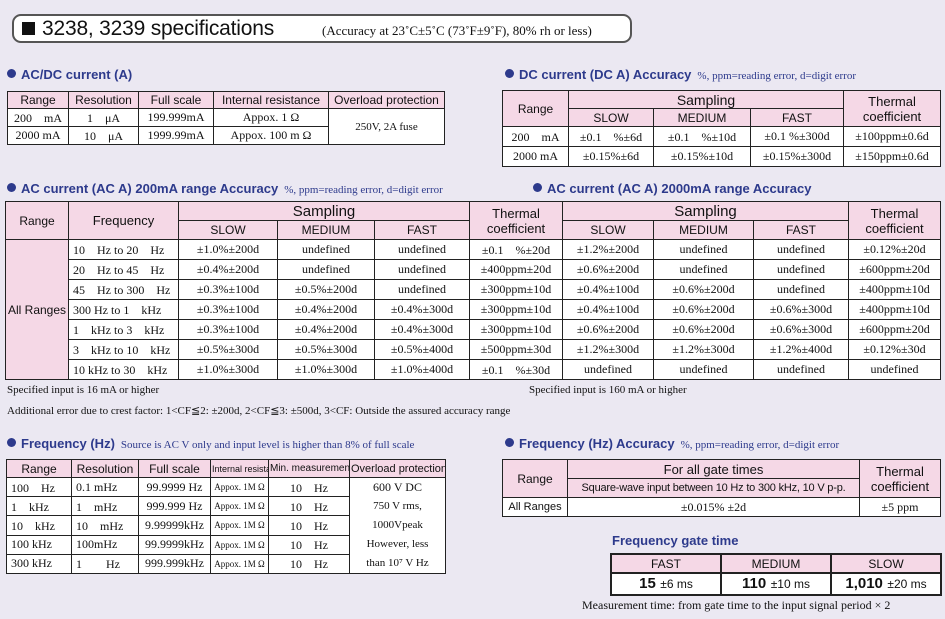  What do you see at coordinates (702, 136) in the screenshot?
I see `table-cell: ±0.1 %±10d` at bounding box center [702, 136].